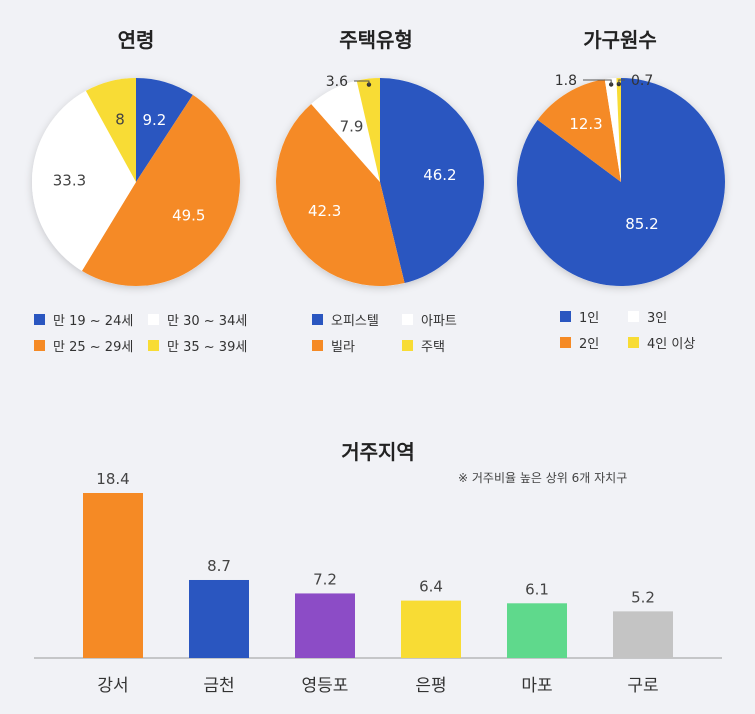 The height and width of the screenshot is (714, 755). Describe the element at coordinates (219, 566) in the screenshot. I see `bar-data-label: 8.7` at that location.